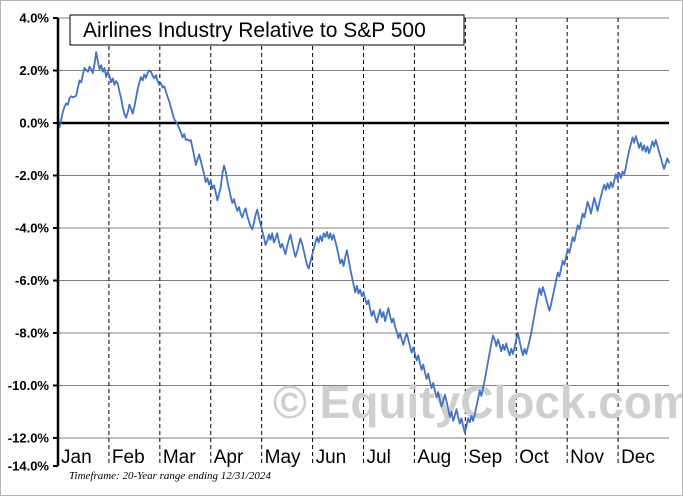 Image resolution: width=683 pixels, height=496 pixels. Describe the element at coordinates (32, 175) in the screenshot. I see `y-tick-label: -2.0%` at that location.